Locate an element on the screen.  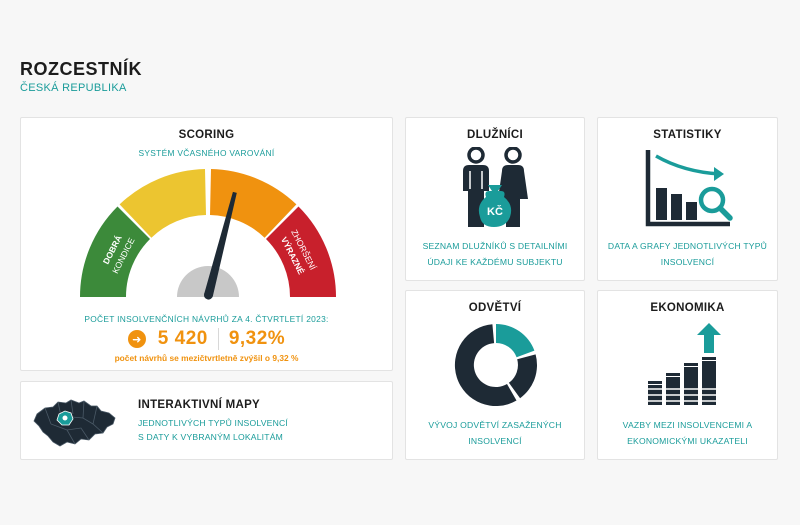
scoring-subtitle: SYSTÉM VČASNÉHO VAROVÁNÍ is located at coordinates (206, 153).